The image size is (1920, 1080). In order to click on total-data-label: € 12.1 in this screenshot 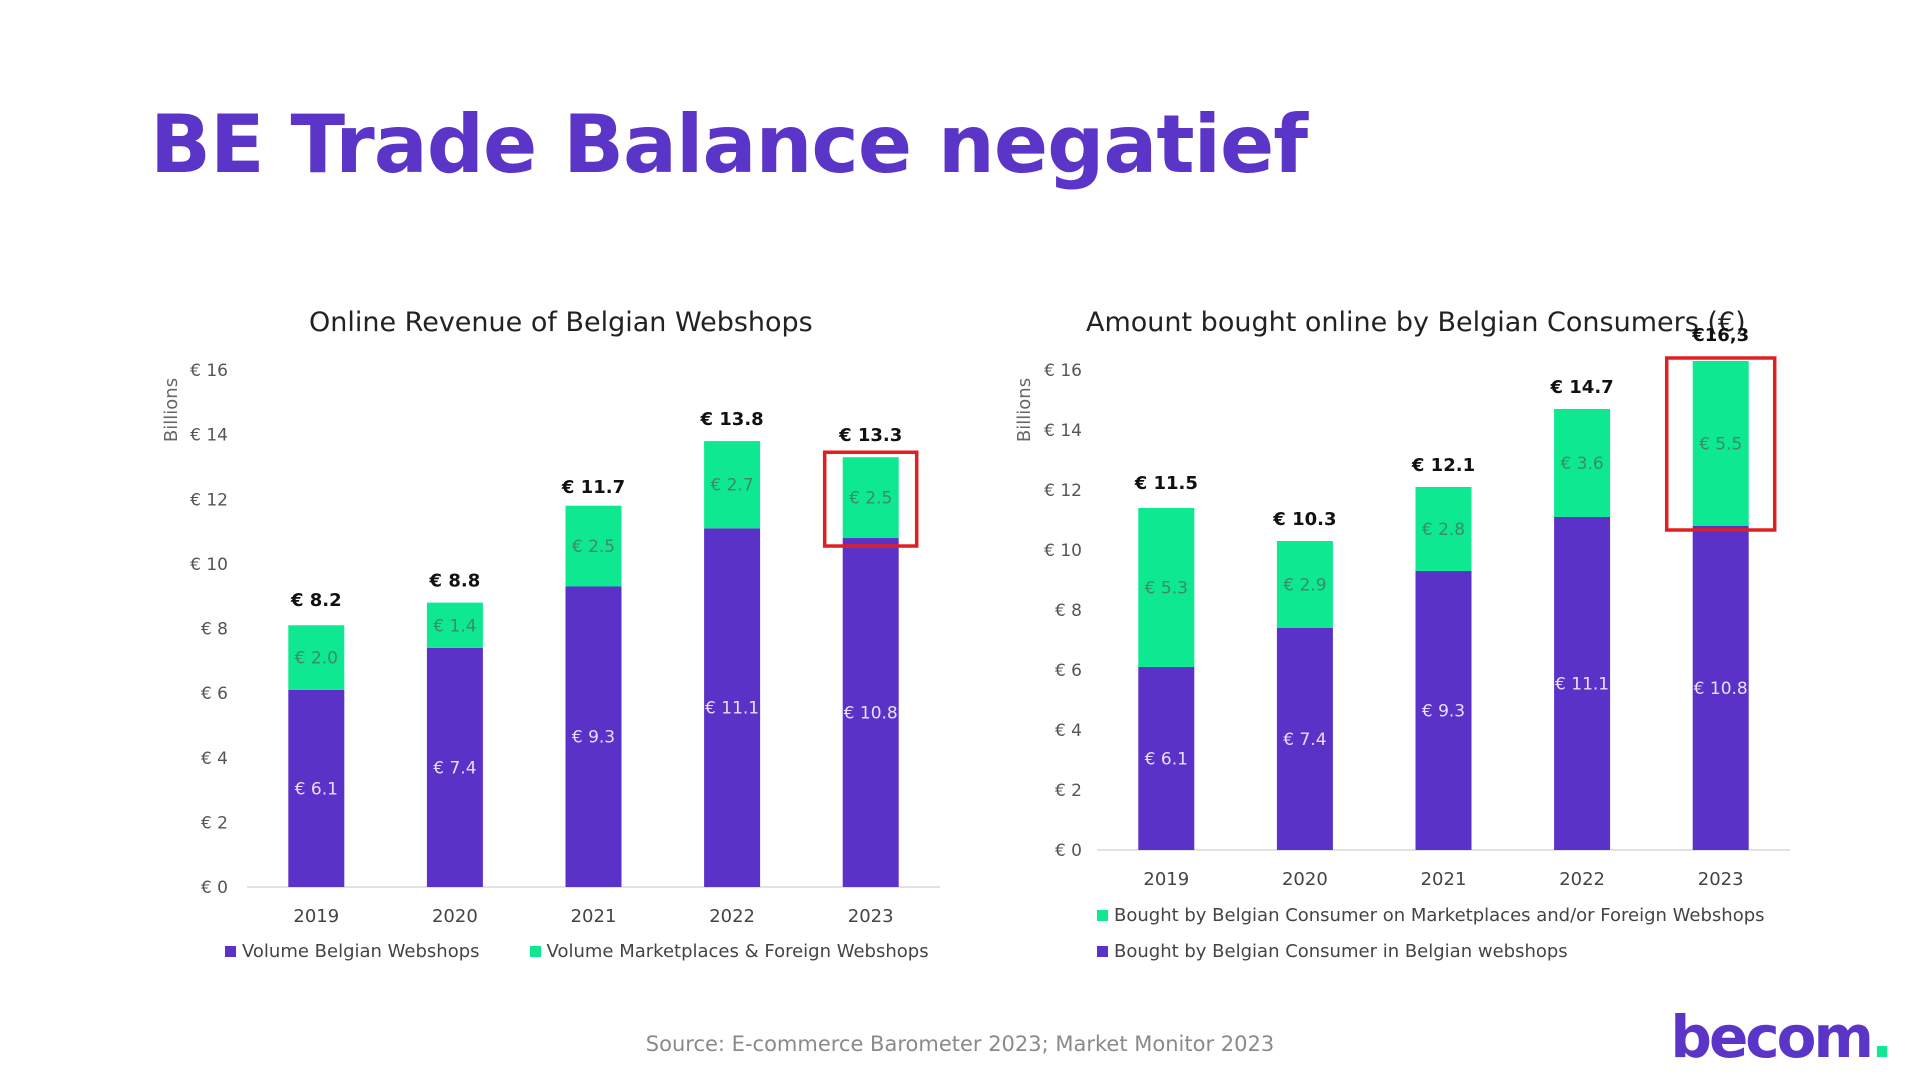, I will do `click(1443, 465)`.